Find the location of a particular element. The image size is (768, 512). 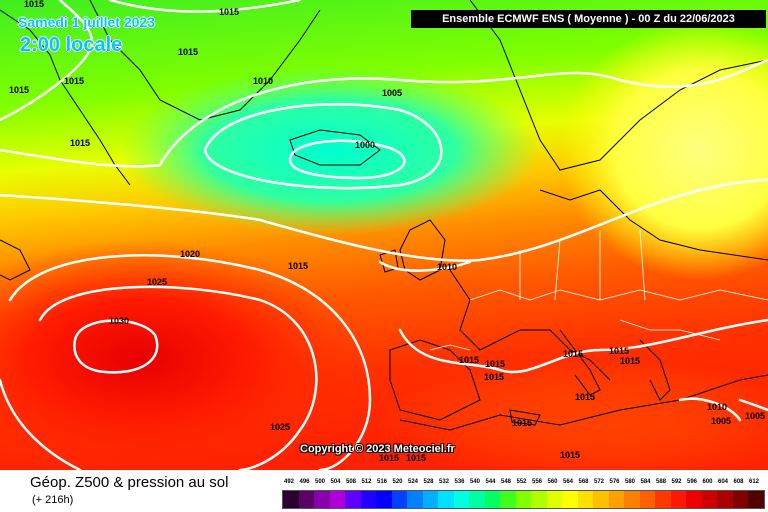

legend-tick: 548 is located at coordinates (505, 482).